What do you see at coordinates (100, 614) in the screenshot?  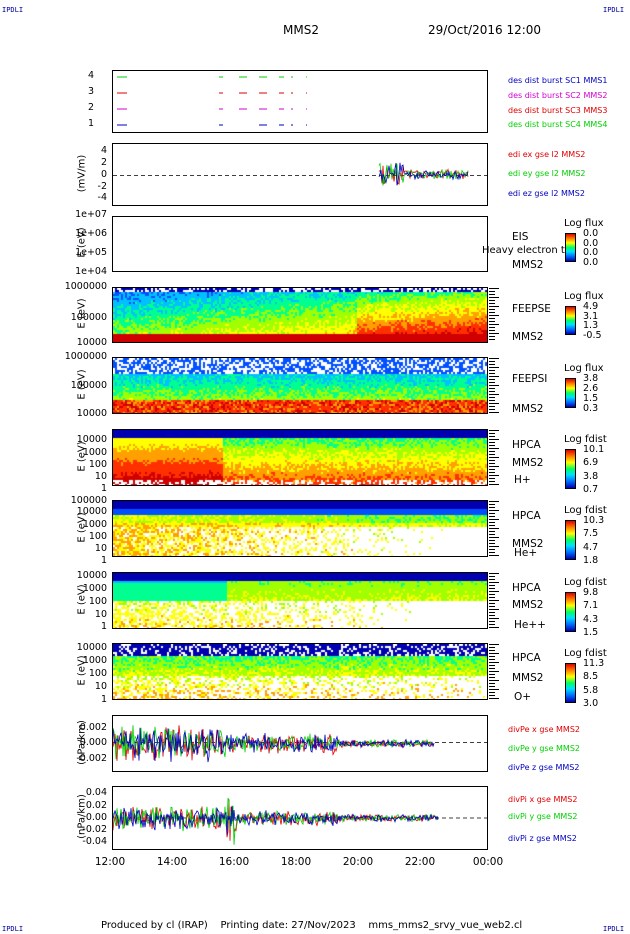 I see `y-tick-label: 10` at bounding box center [100, 614].